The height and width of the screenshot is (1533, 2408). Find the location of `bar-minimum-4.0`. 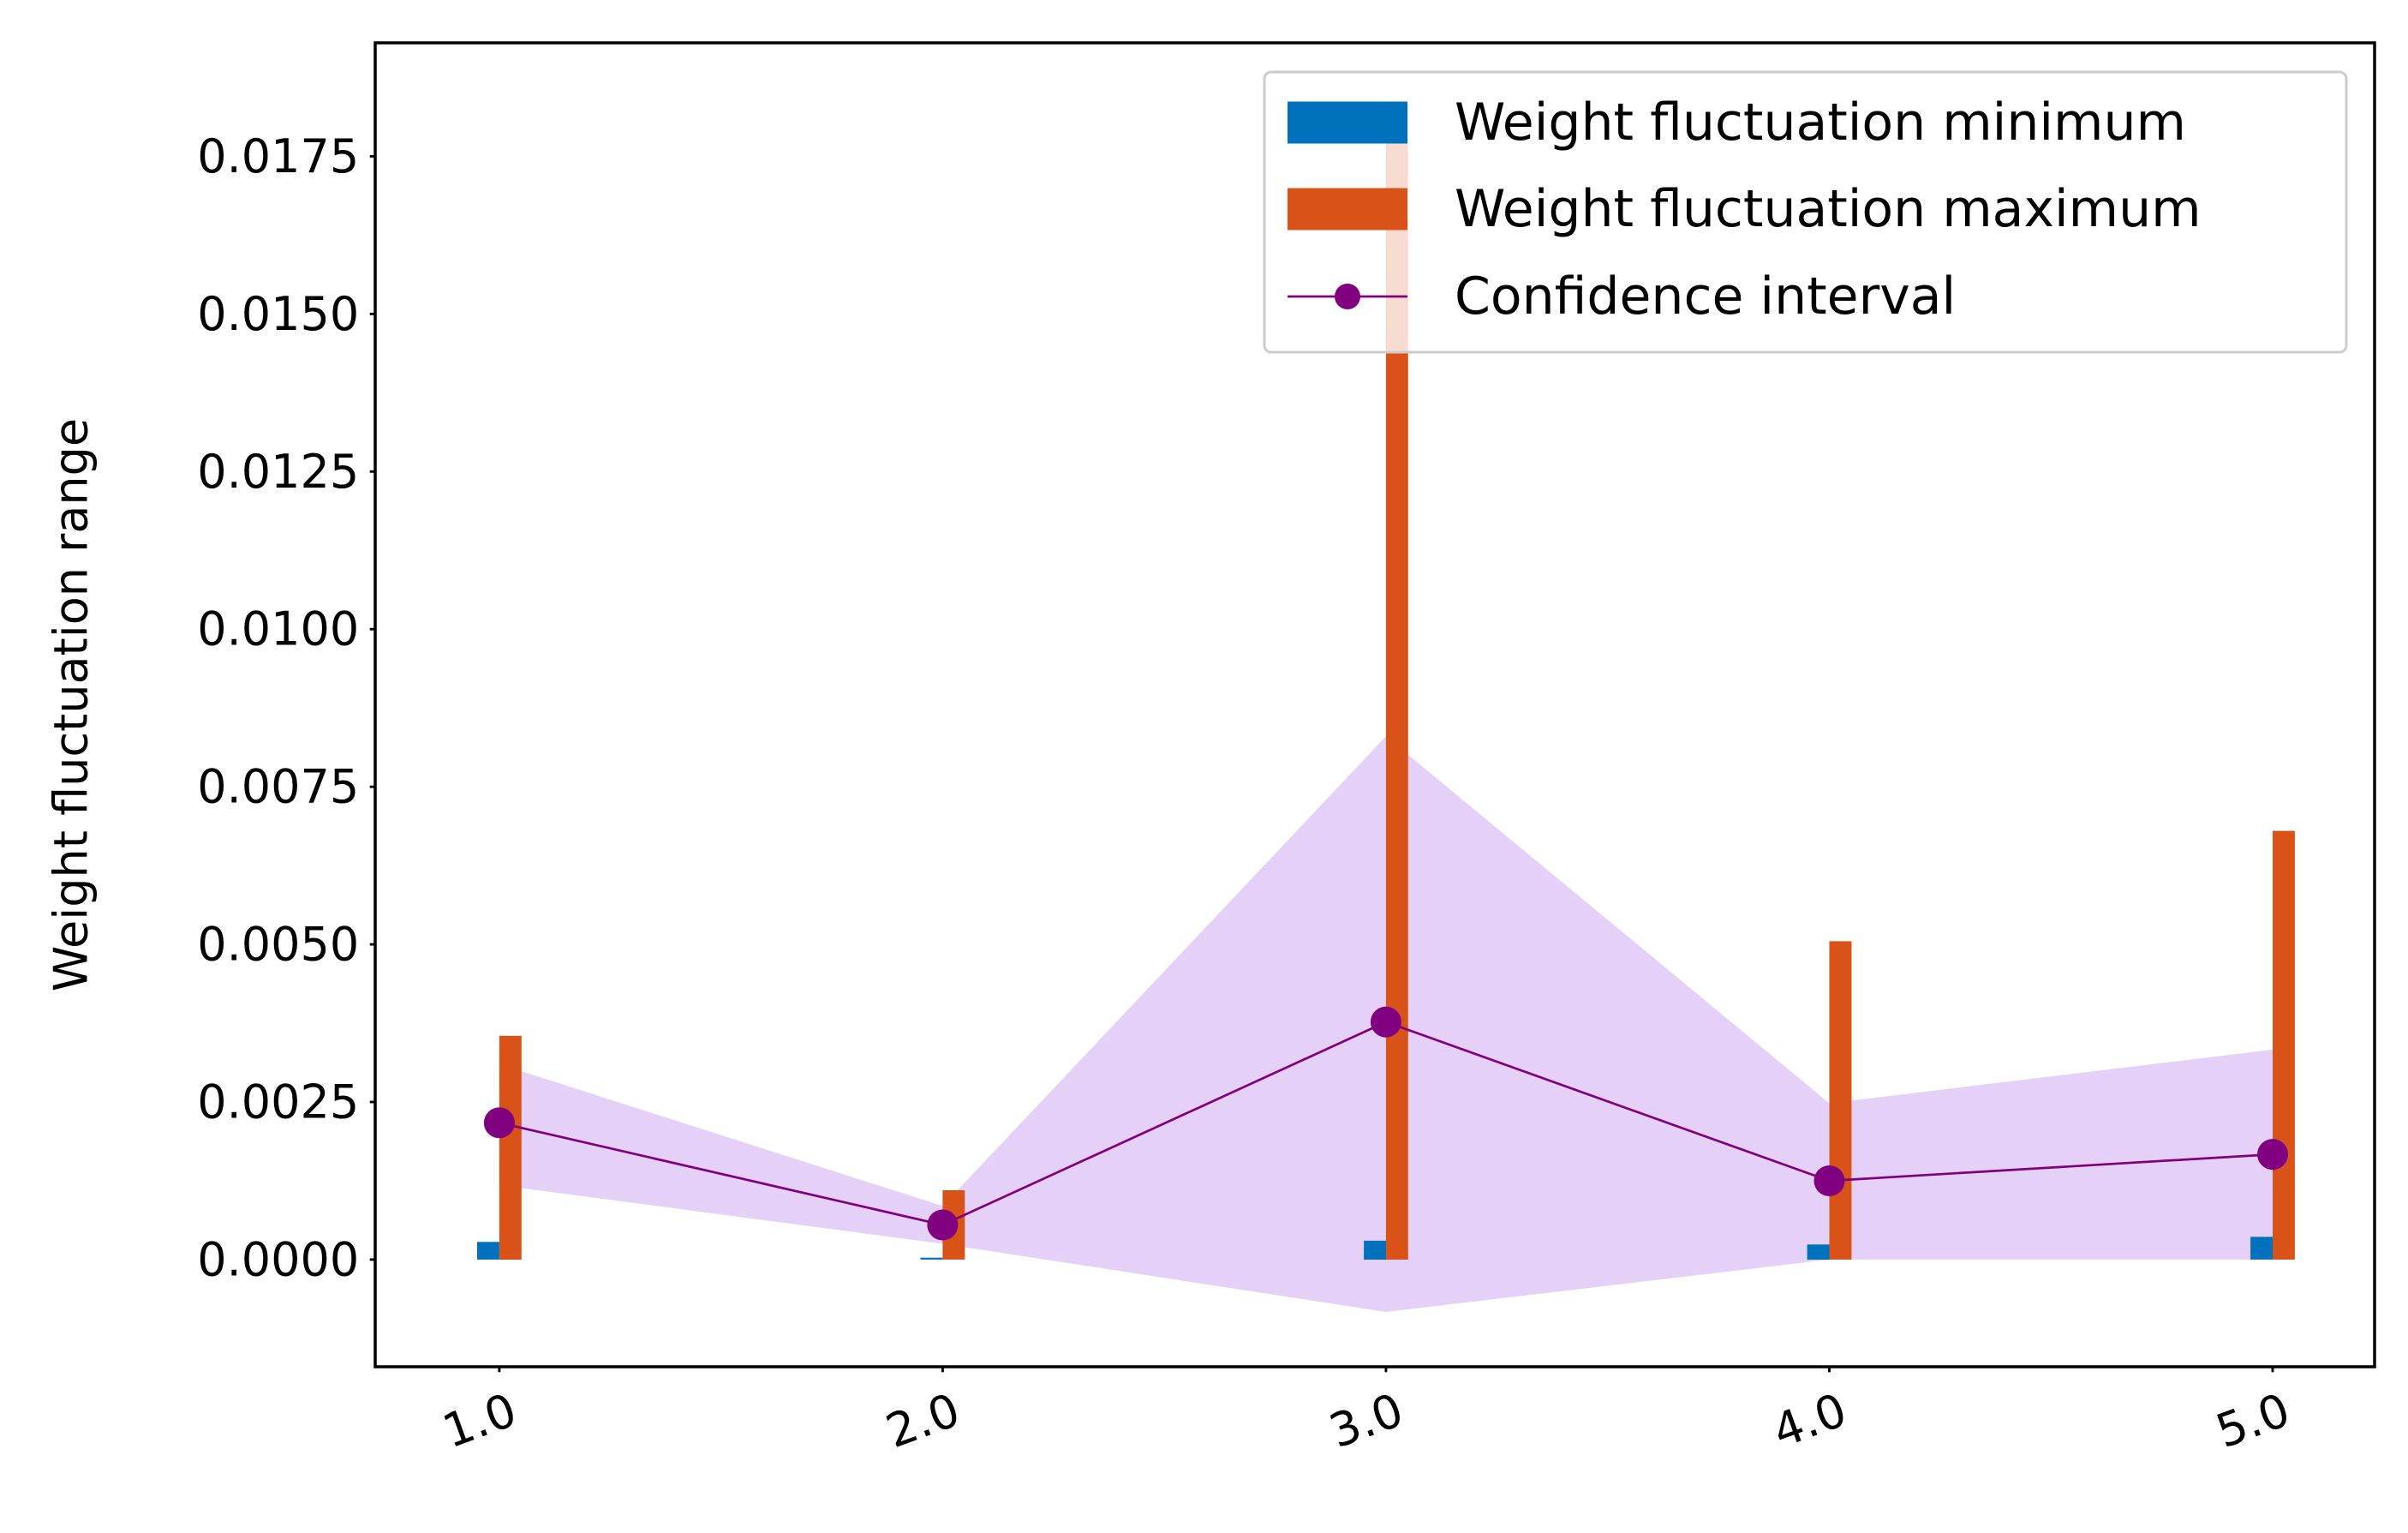

bar-minimum-4.0 is located at coordinates (1818, 1252).